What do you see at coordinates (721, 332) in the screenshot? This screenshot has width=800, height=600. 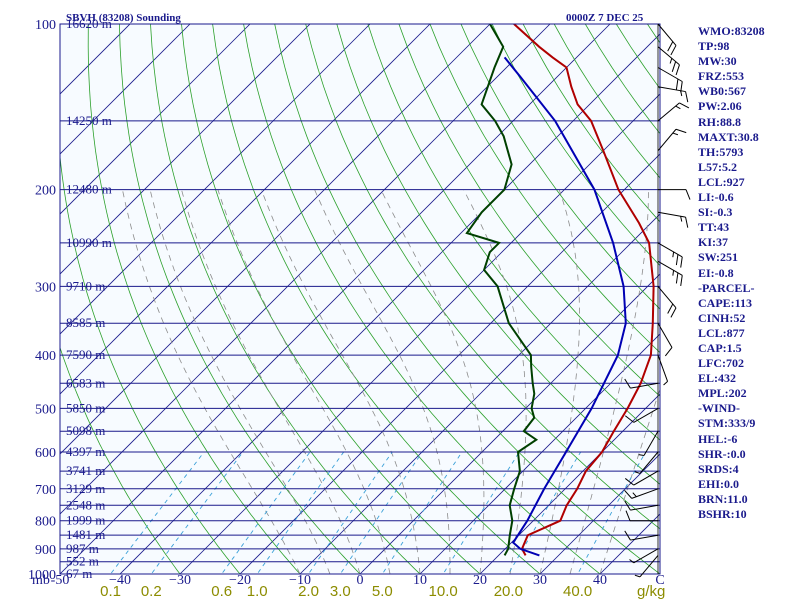 I see `index-entry: LCL:877` at bounding box center [721, 332].